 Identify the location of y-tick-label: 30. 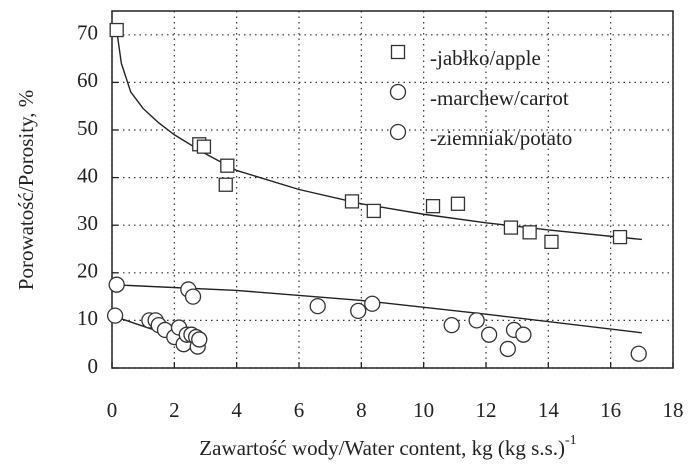
(87, 223).